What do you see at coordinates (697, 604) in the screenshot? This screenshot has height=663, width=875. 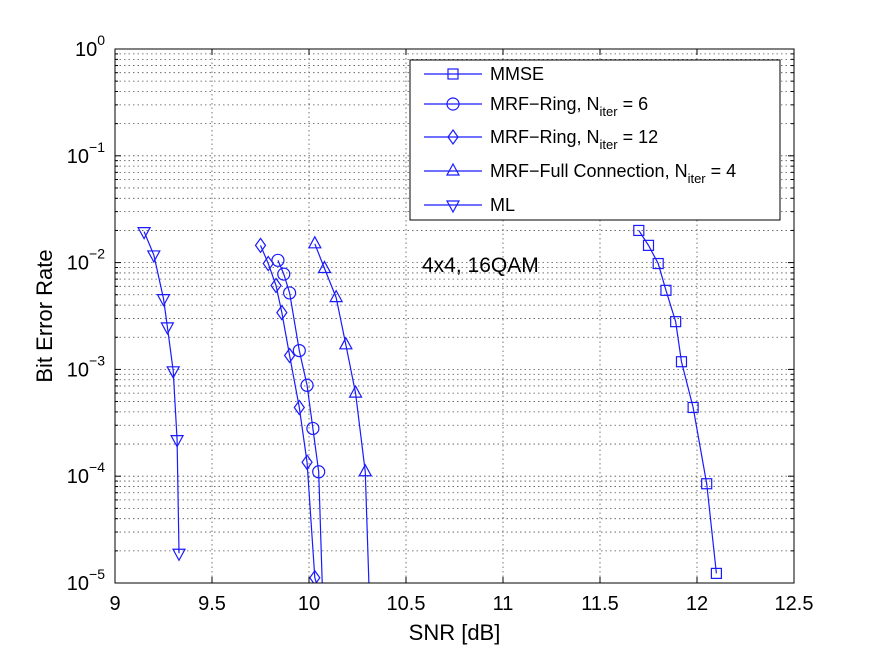 I see `x-tick-label: 12` at bounding box center [697, 604].